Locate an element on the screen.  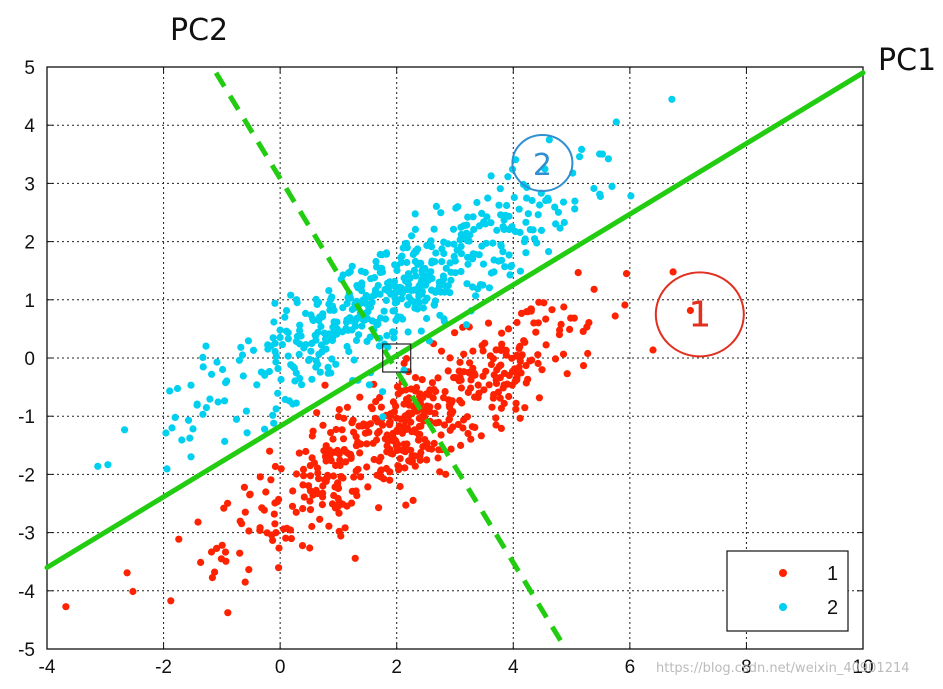
x-tick-label: 8 is located at coordinates (746, 667).